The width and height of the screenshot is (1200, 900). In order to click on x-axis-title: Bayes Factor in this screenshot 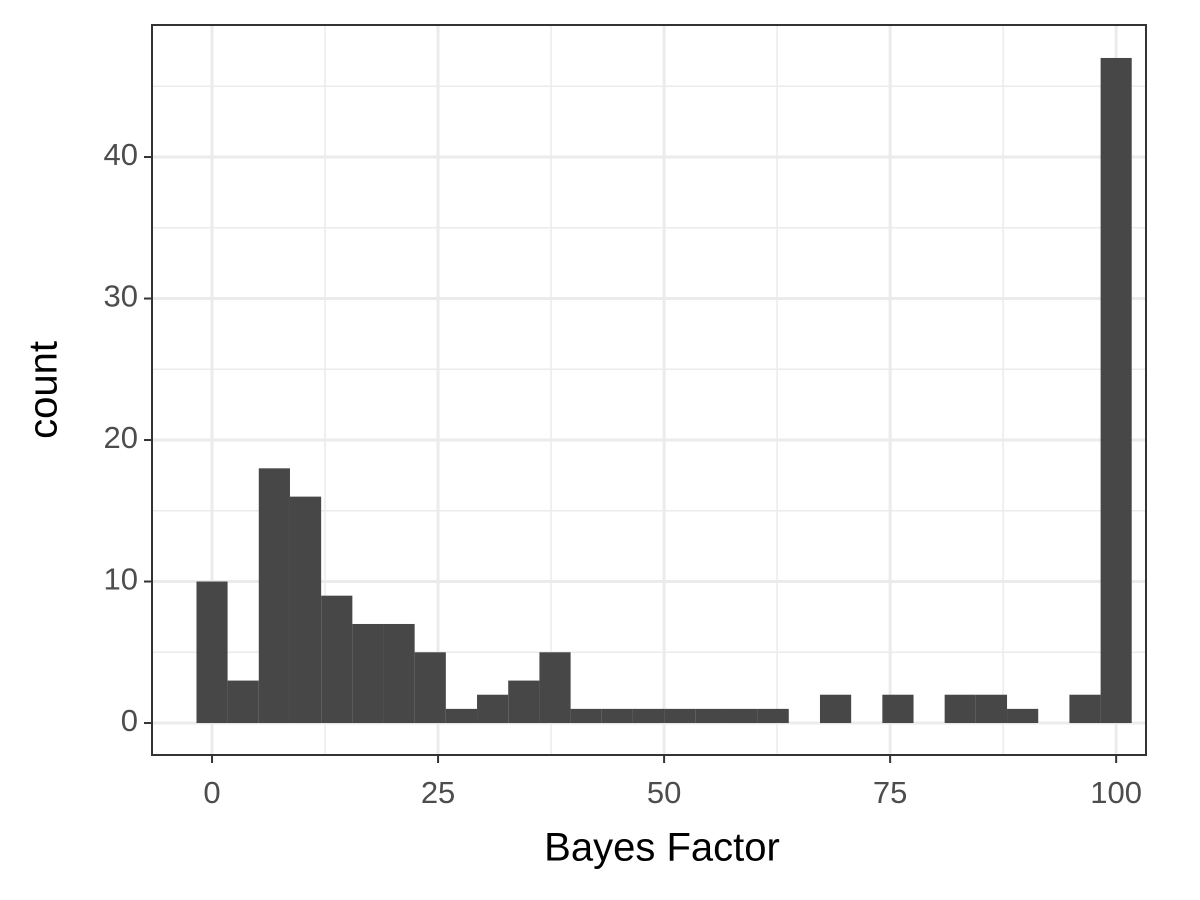, I will do `click(662, 848)`.